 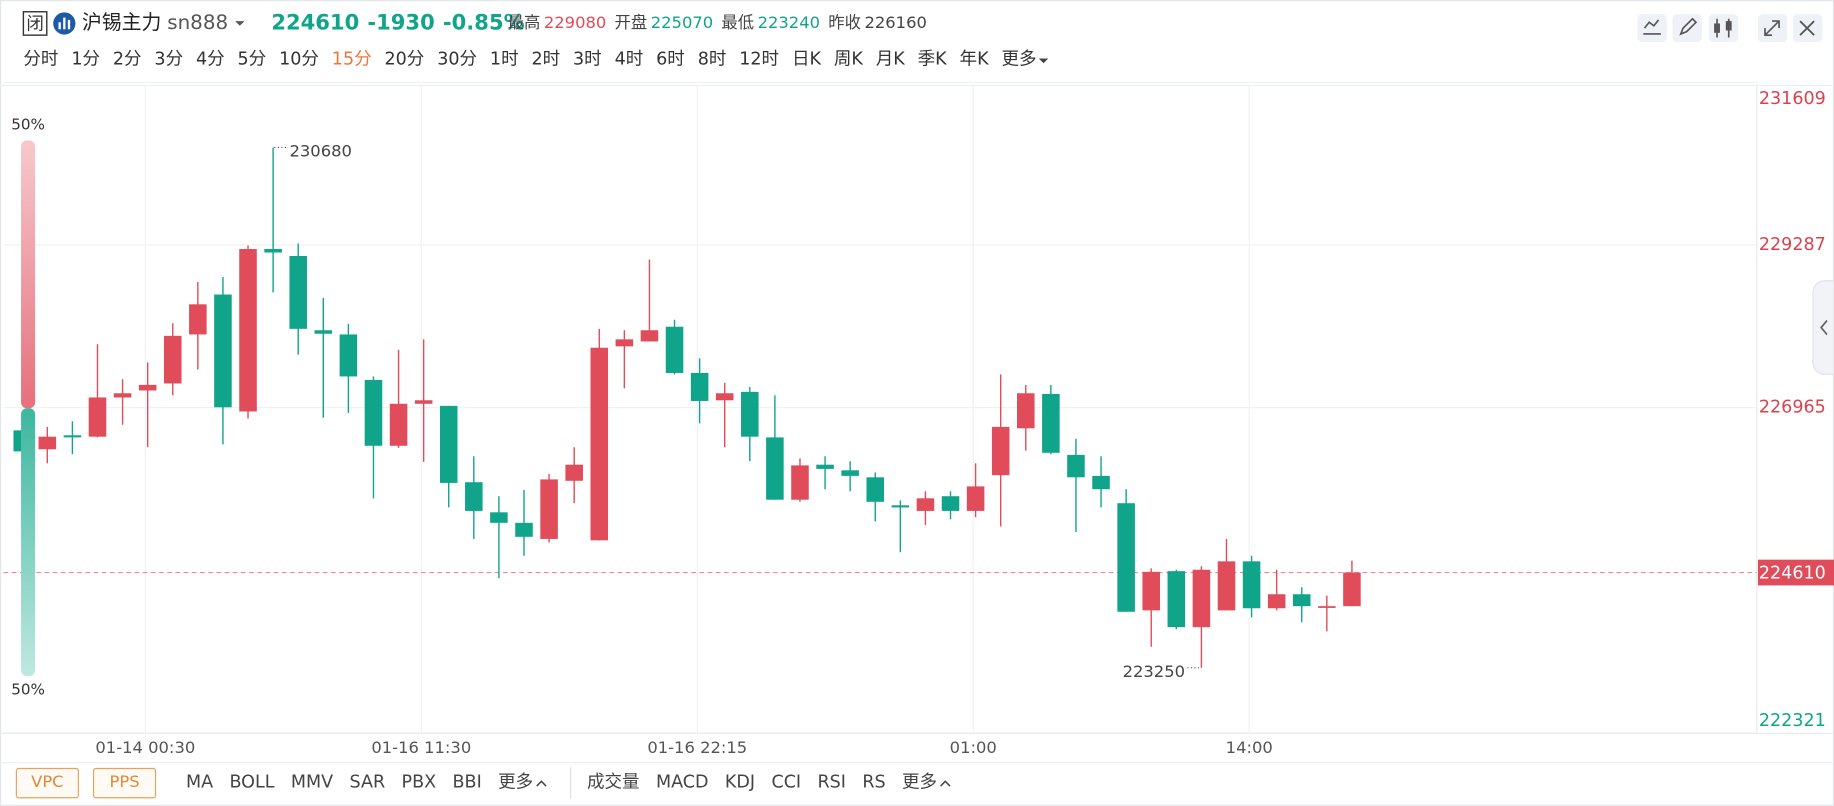 I want to click on indicator-item: SAR, so click(x=368, y=783).